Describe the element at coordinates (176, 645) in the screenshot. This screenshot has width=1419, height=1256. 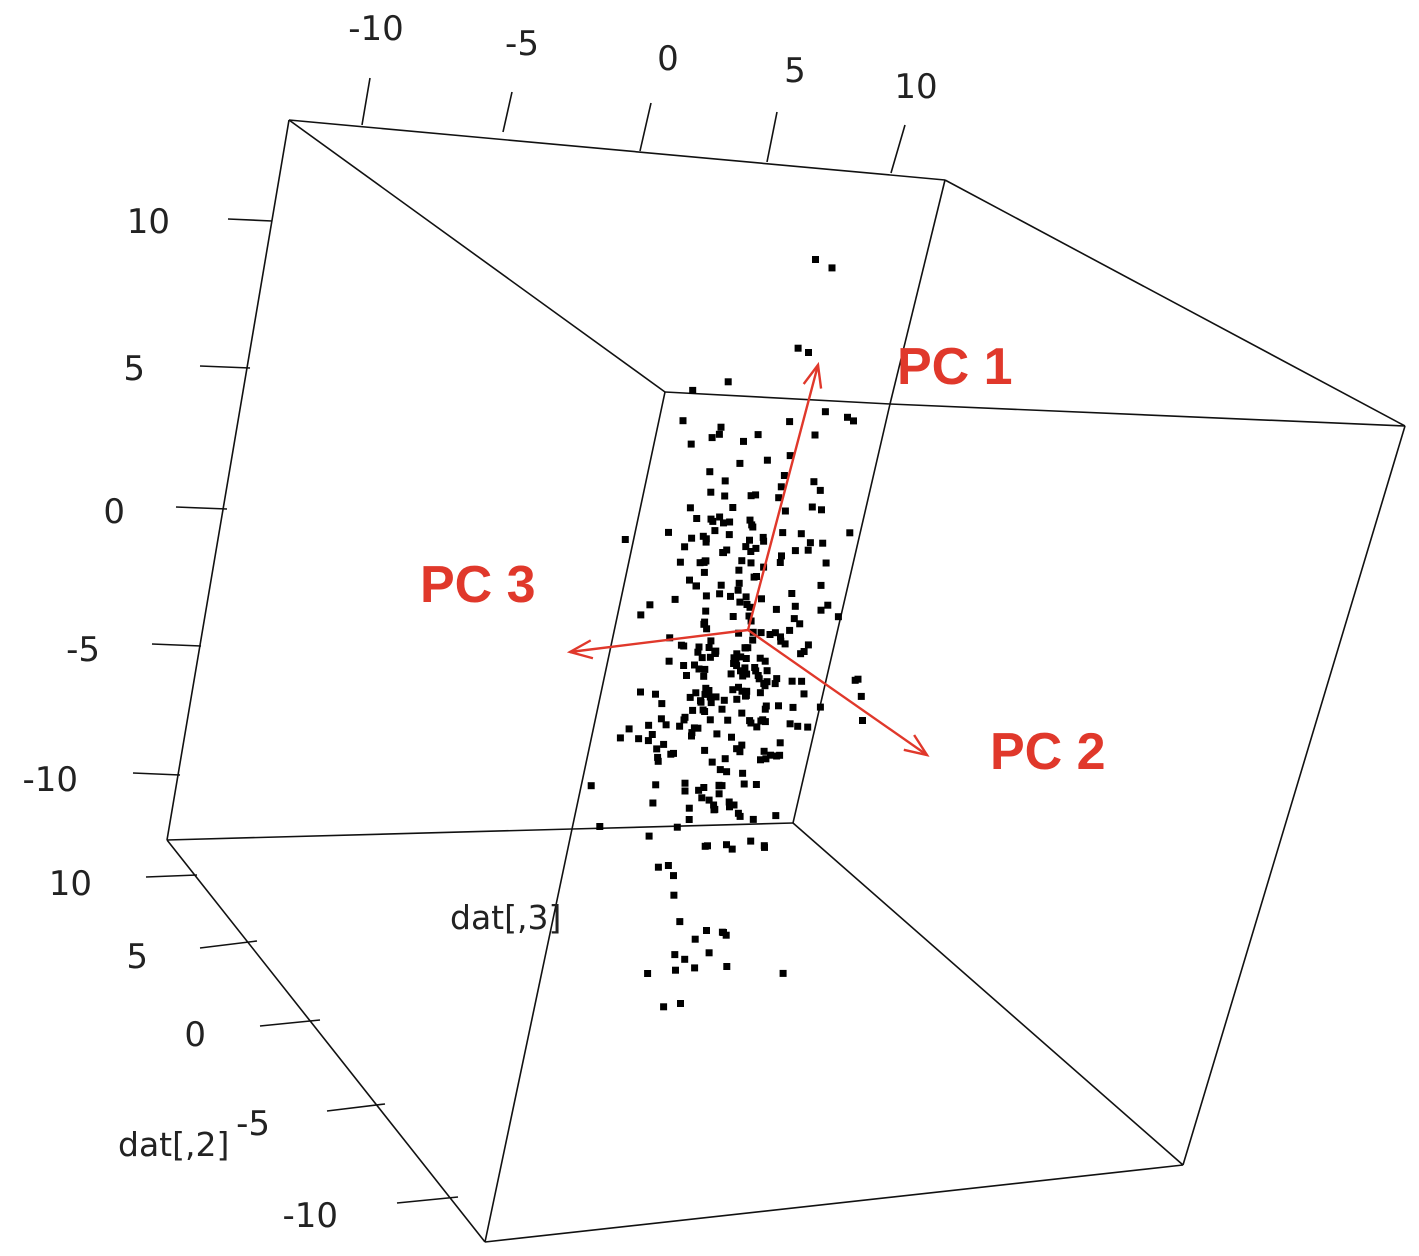
I see `left-upper-axis-tick` at that location.